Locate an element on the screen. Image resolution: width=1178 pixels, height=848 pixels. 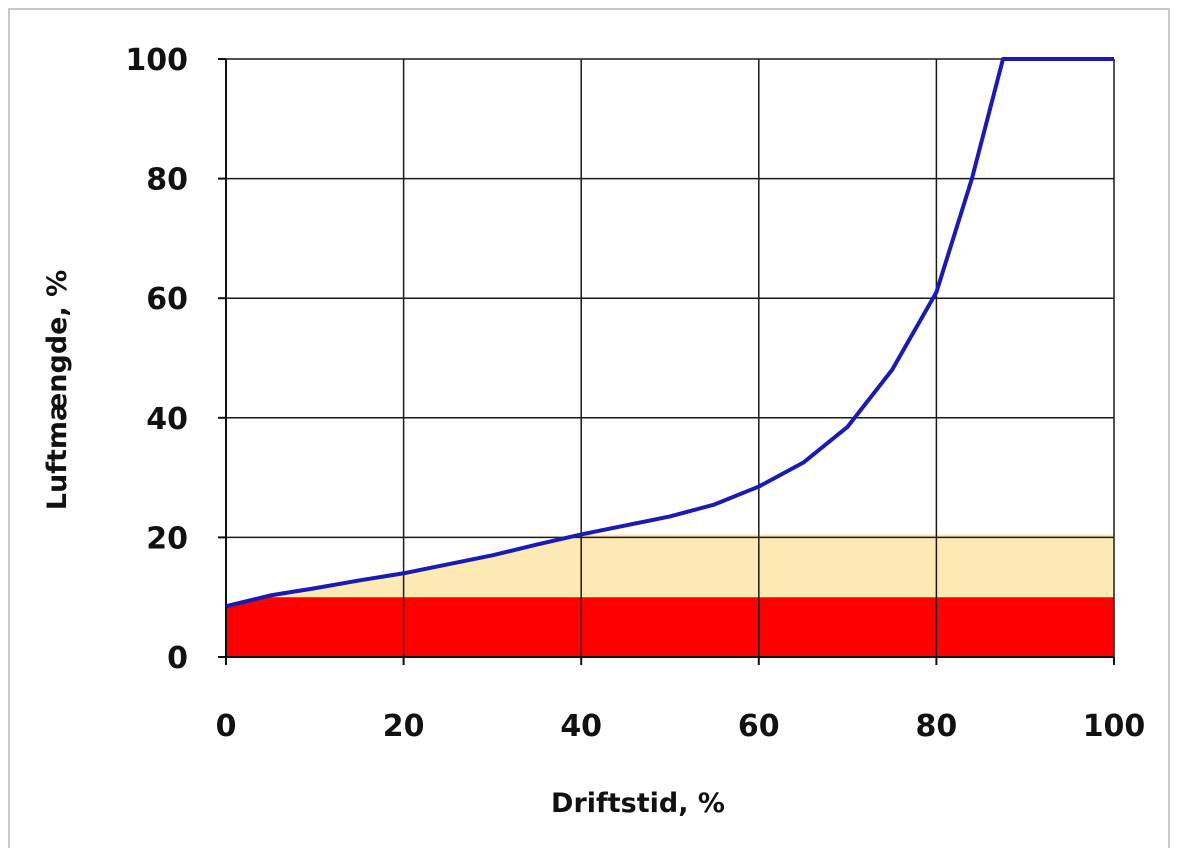
y-tick-label: 100 is located at coordinates (156, 60).